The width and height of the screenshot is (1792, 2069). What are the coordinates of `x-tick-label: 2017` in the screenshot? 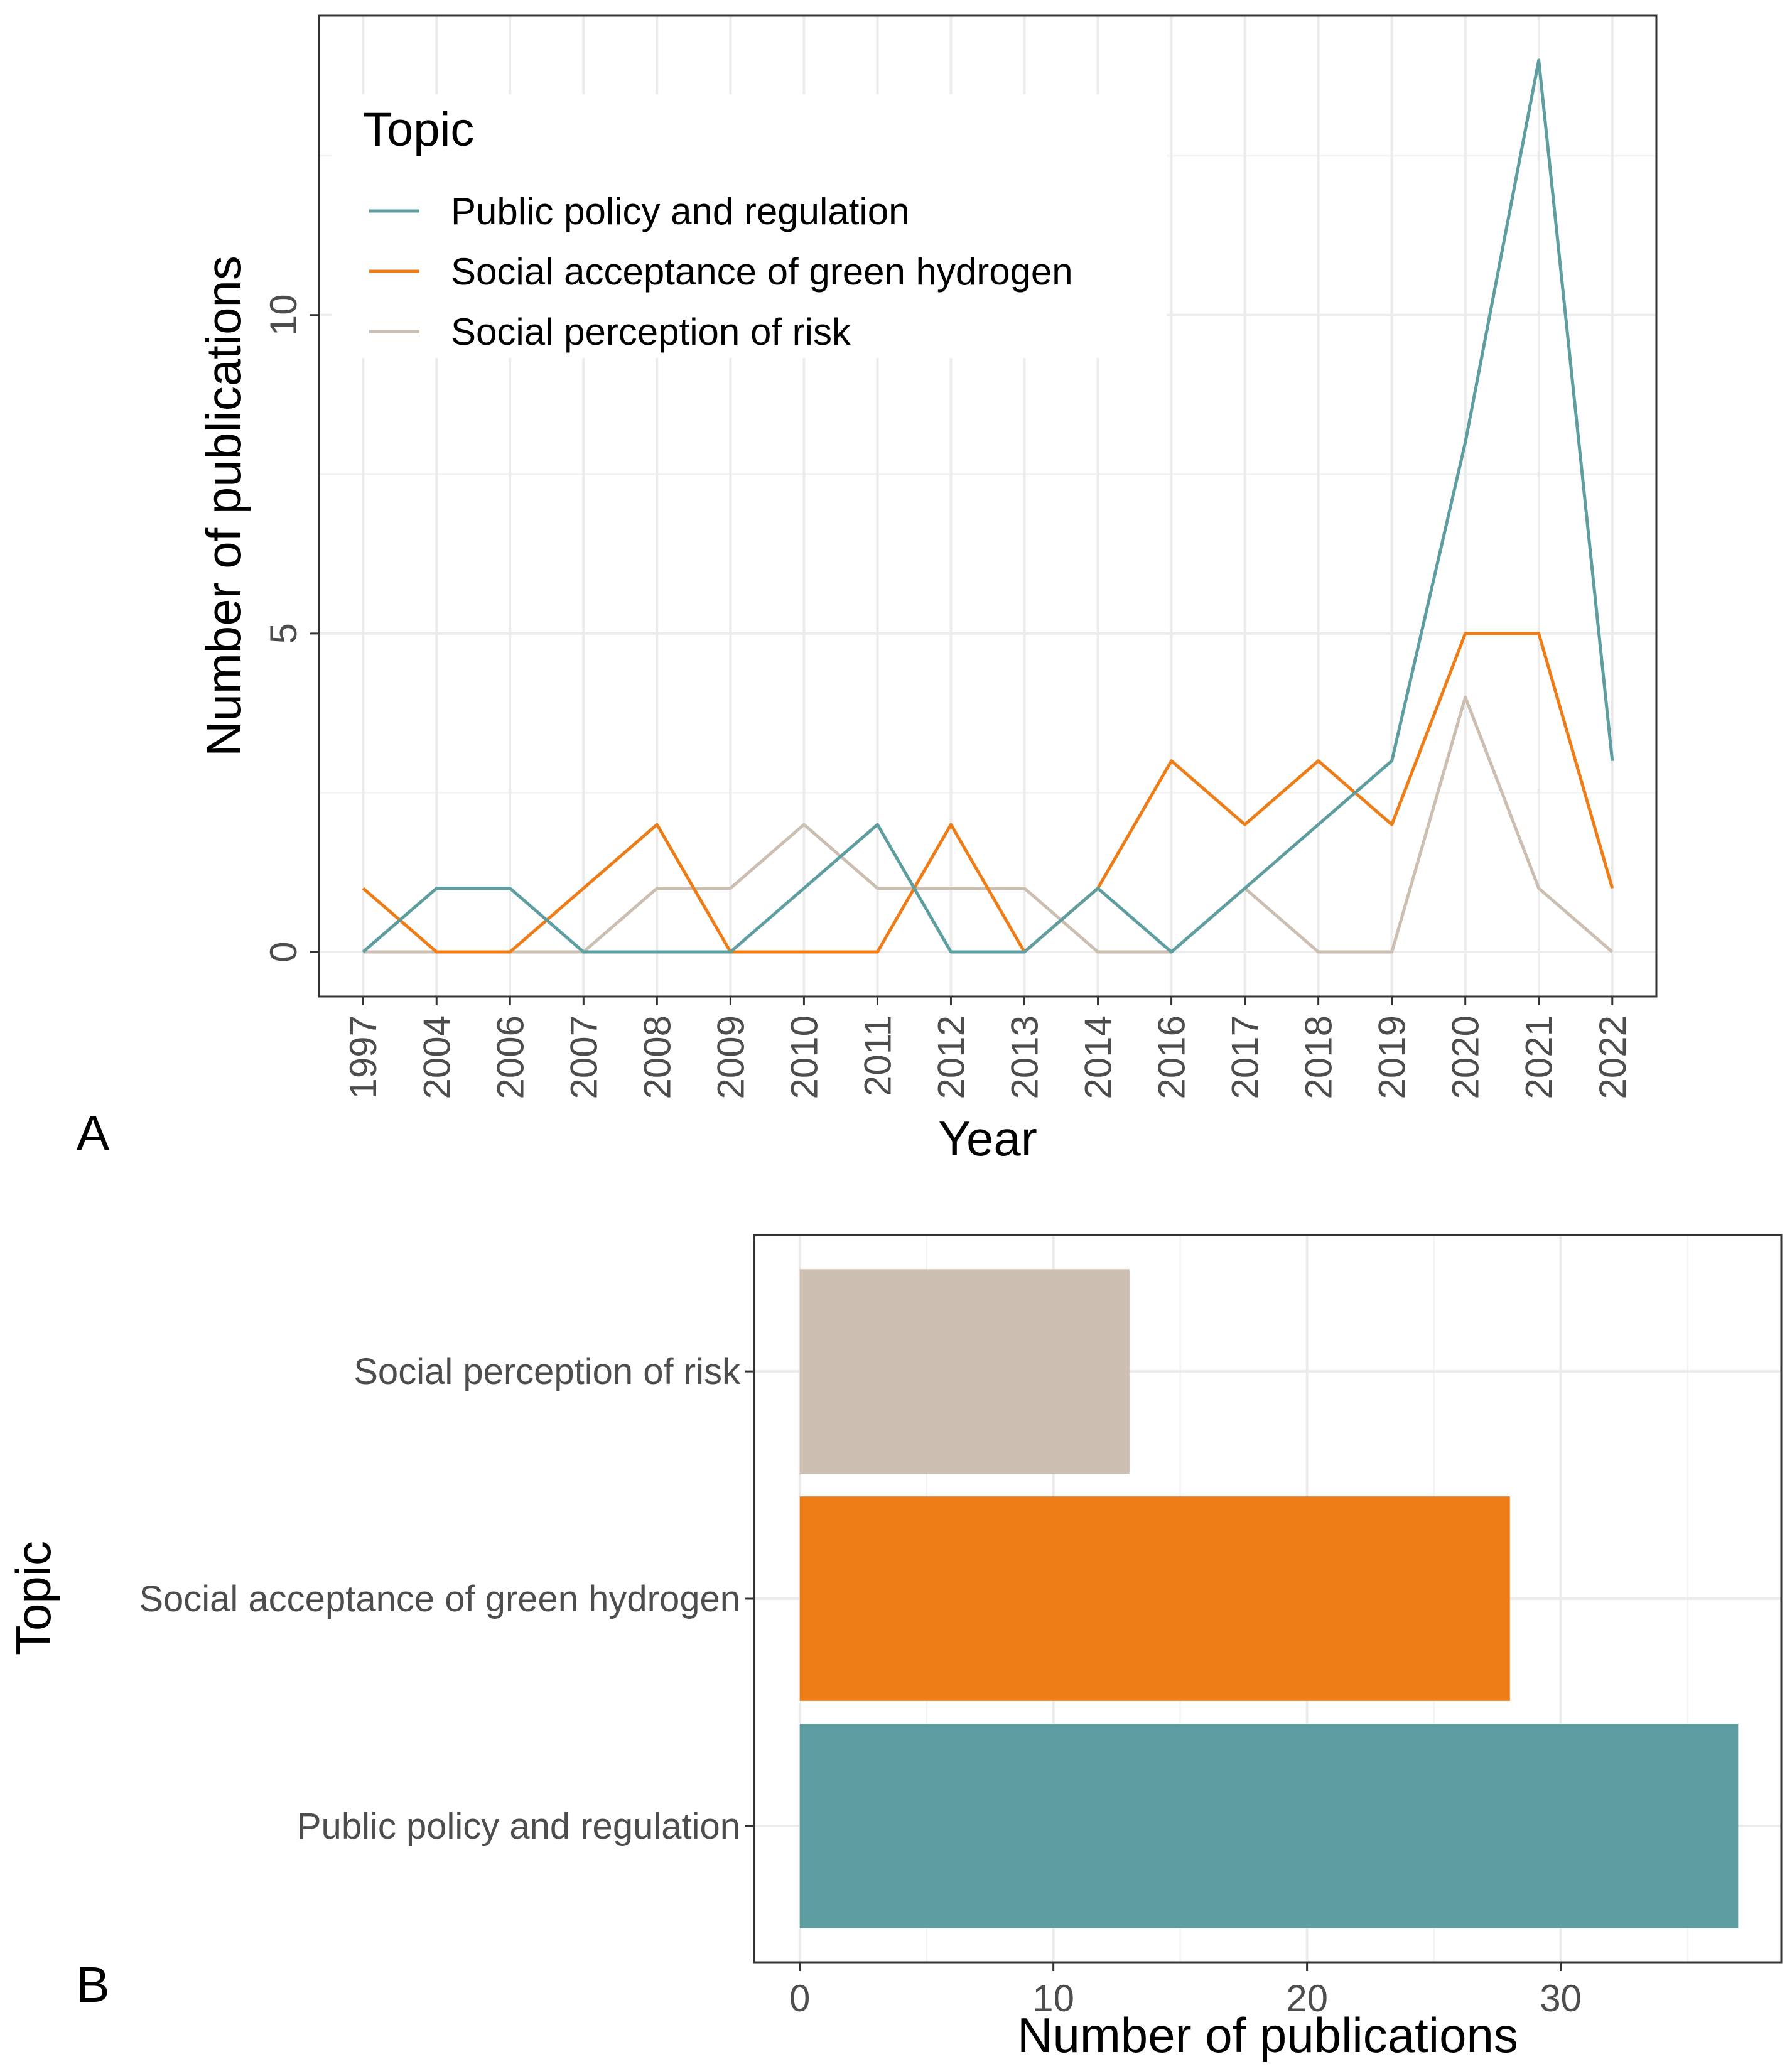 It's located at (1245, 1057).